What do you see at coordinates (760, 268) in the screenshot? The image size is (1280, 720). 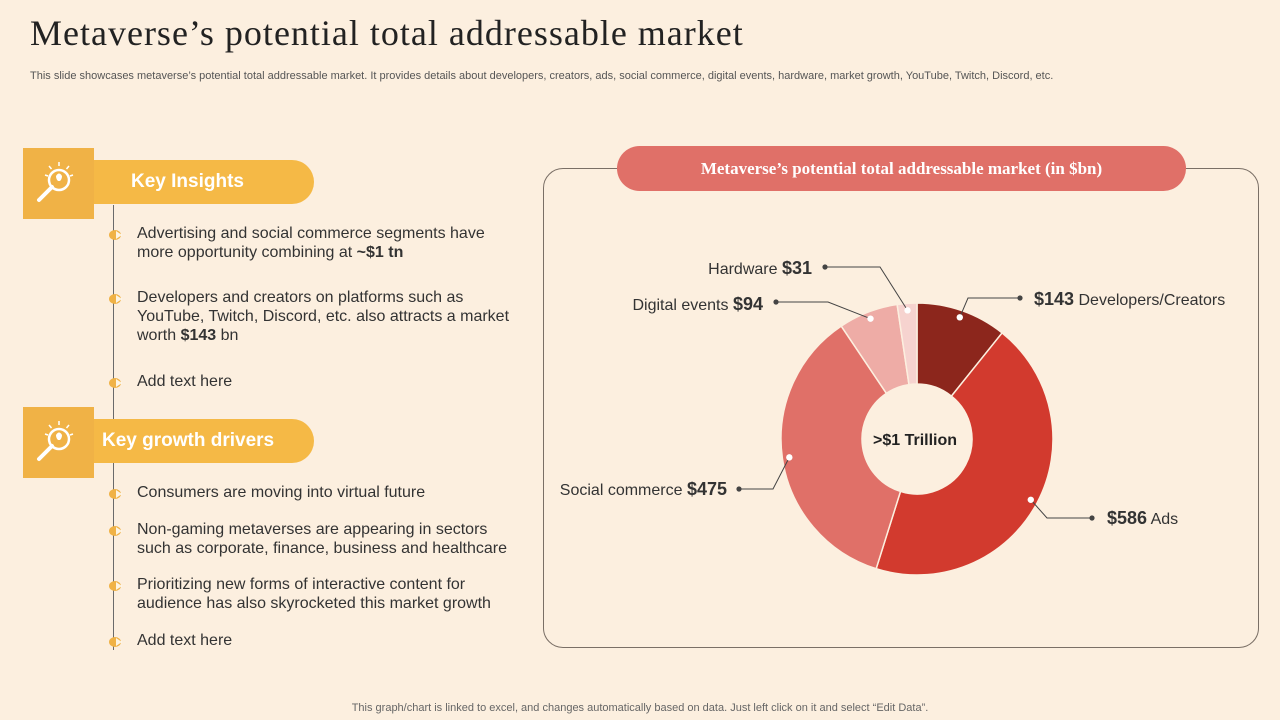 I see `slice-label: Hardware $31` at bounding box center [760, 268].